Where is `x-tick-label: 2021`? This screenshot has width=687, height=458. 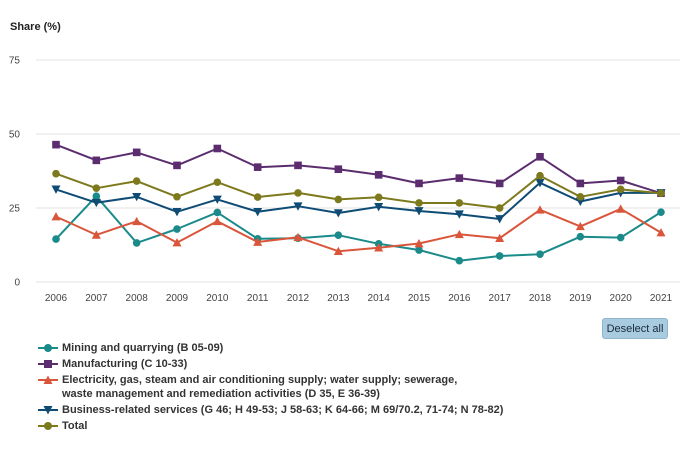 x-tick-label: 2021 is located at coordinates (661, 298).